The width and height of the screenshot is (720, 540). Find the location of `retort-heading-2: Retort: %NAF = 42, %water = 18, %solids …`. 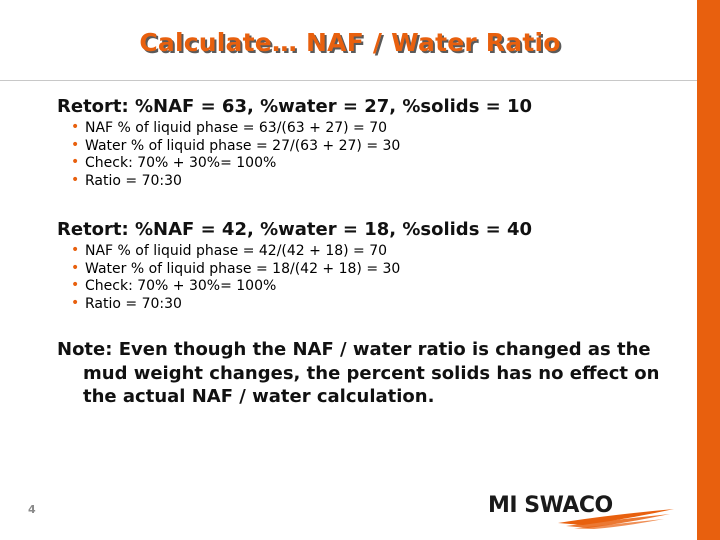

retort-heading-2: Retort: %NAF = 42, %water = 18, %solids … is located at coordinates (295, 229).